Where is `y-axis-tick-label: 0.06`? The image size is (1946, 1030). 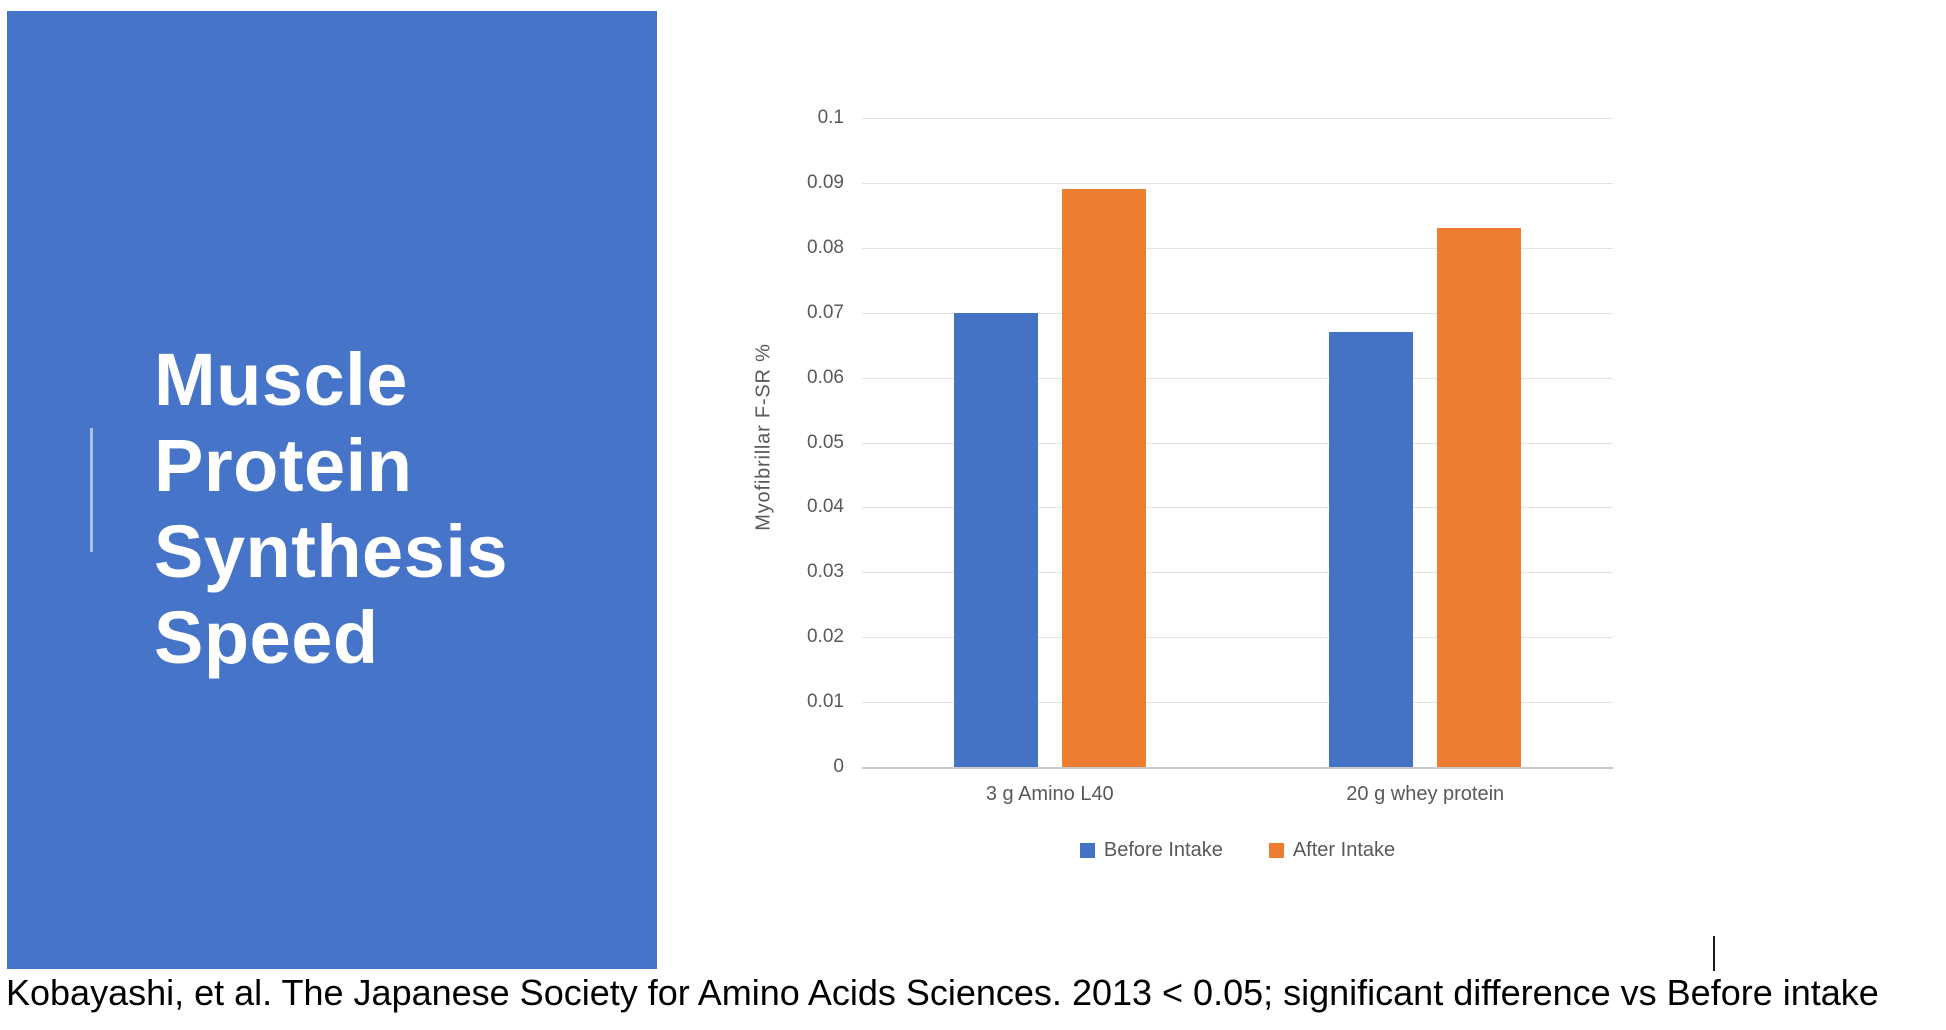
y-axis-tick-label: 0.06 is located at coordinates (825, 377).